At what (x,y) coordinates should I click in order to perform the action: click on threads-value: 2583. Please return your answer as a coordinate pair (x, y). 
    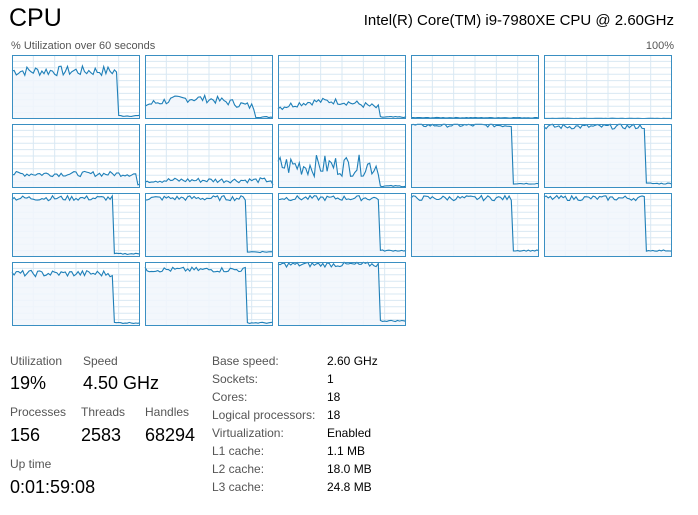
    Looking at the image, I should click on (101, 435).